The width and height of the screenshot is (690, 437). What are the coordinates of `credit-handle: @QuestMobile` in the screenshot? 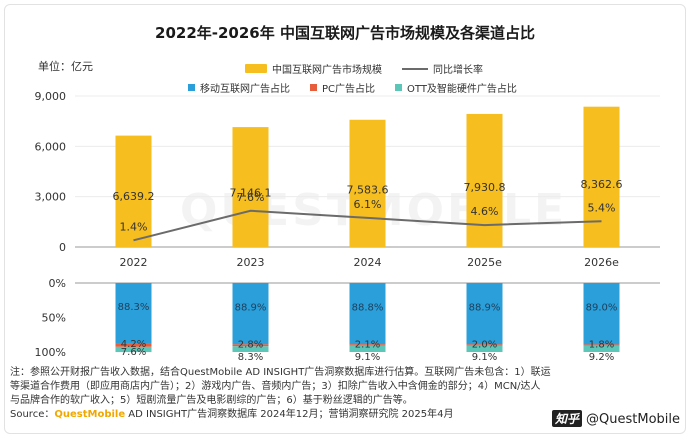 It's located at (633, 419).